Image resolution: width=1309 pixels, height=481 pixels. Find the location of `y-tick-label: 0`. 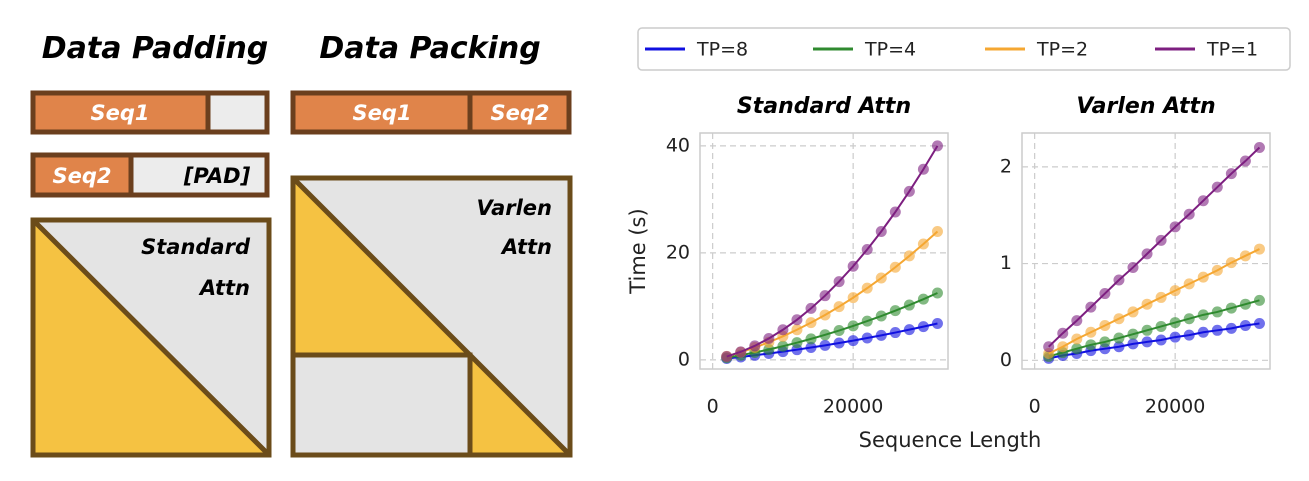

y-tick-label: 0 is located at coordinates (1006, 360).